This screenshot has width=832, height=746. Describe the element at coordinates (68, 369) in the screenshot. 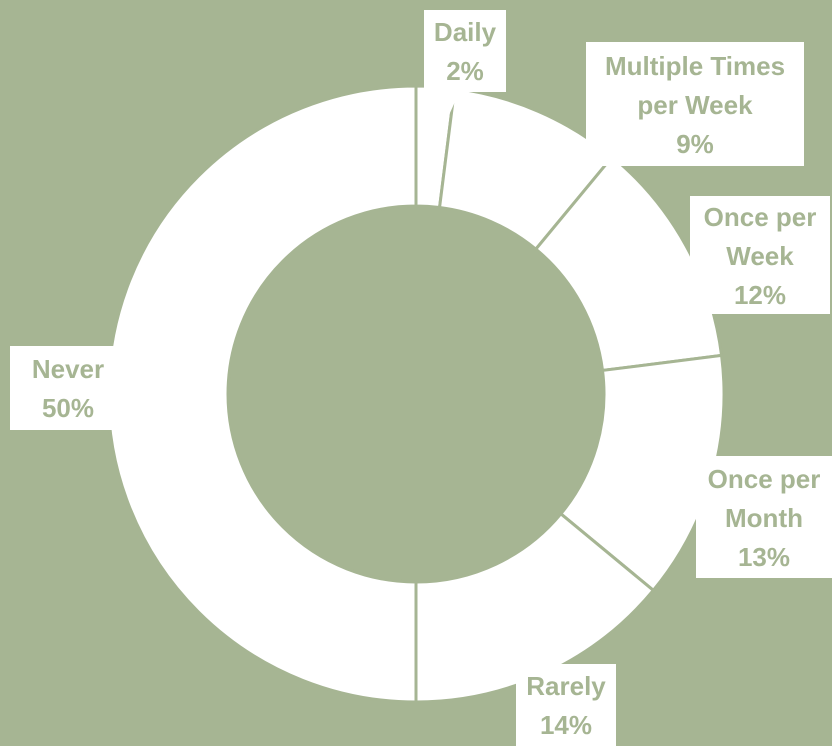

I see `label-name: Never` at that location.